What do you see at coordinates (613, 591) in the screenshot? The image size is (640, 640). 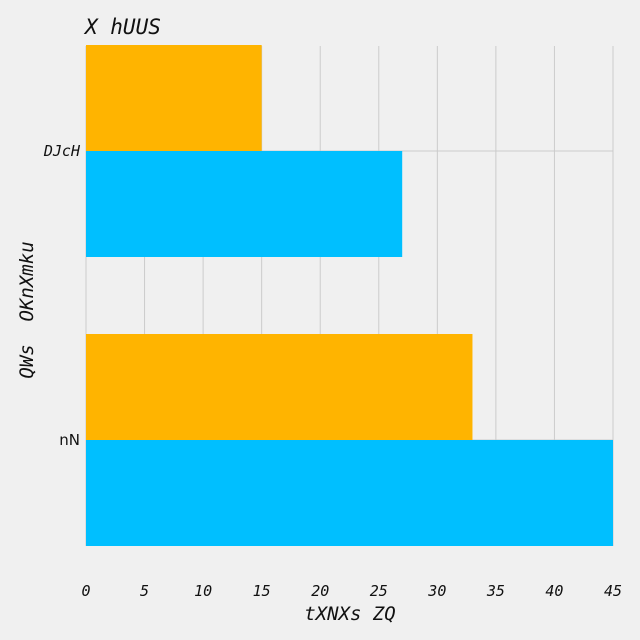 I see `x-tick-label: 45` at bounding box center [613, 591].